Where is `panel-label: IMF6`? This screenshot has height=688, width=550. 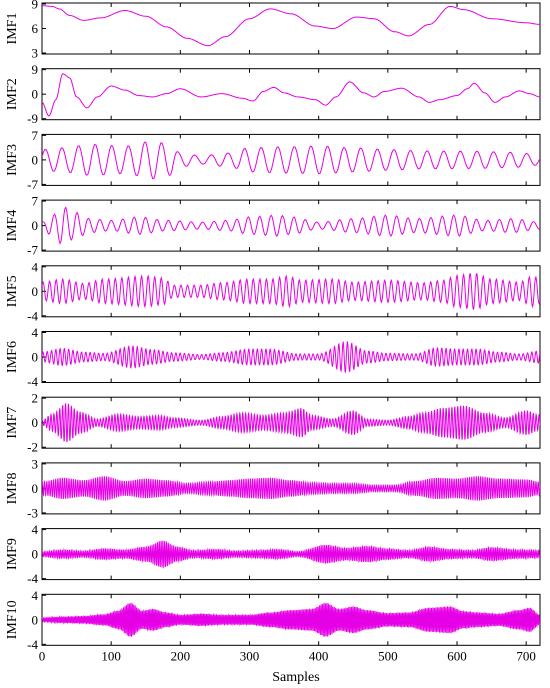
panel-label: IMF6 is located at coordinates (12, 357).